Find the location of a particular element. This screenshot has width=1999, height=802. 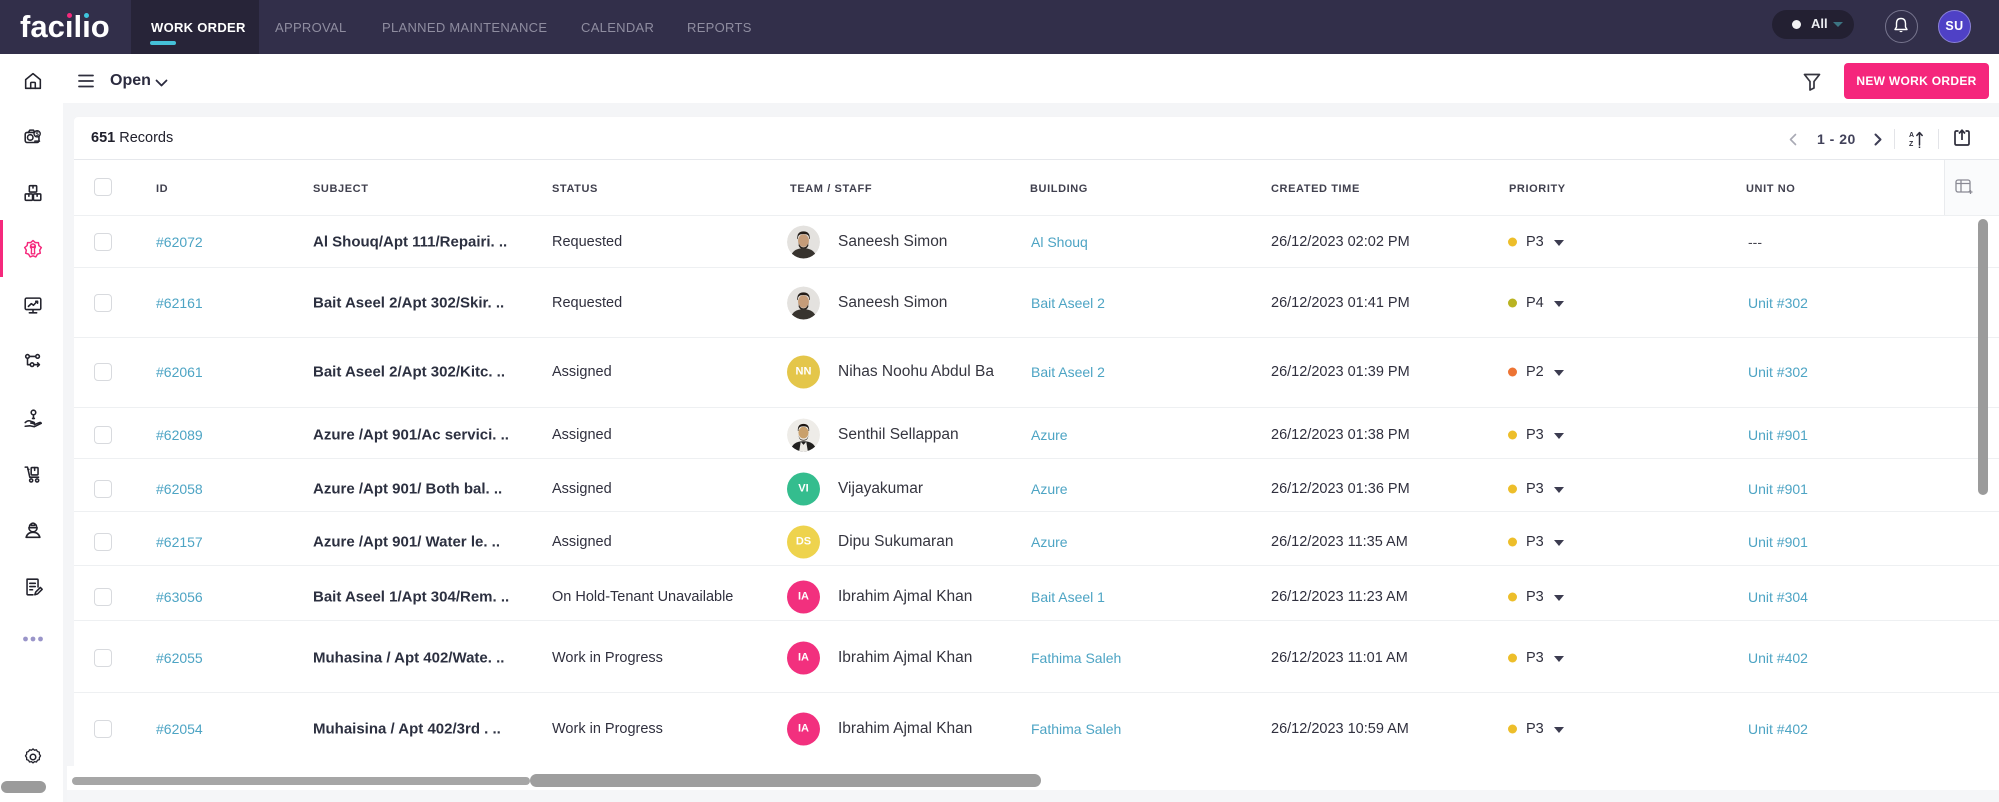

svg-text: A is located at coordinates (1911, 135).